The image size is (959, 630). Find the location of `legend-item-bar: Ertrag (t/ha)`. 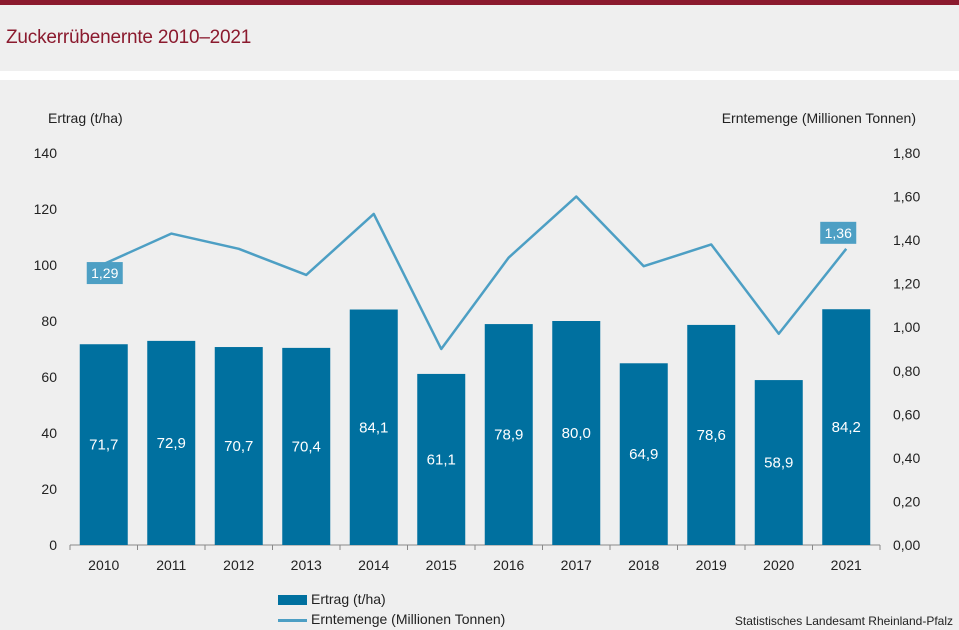

legend-item-bar: Ertrag (t/ha) is located at coordinates (332, 599).